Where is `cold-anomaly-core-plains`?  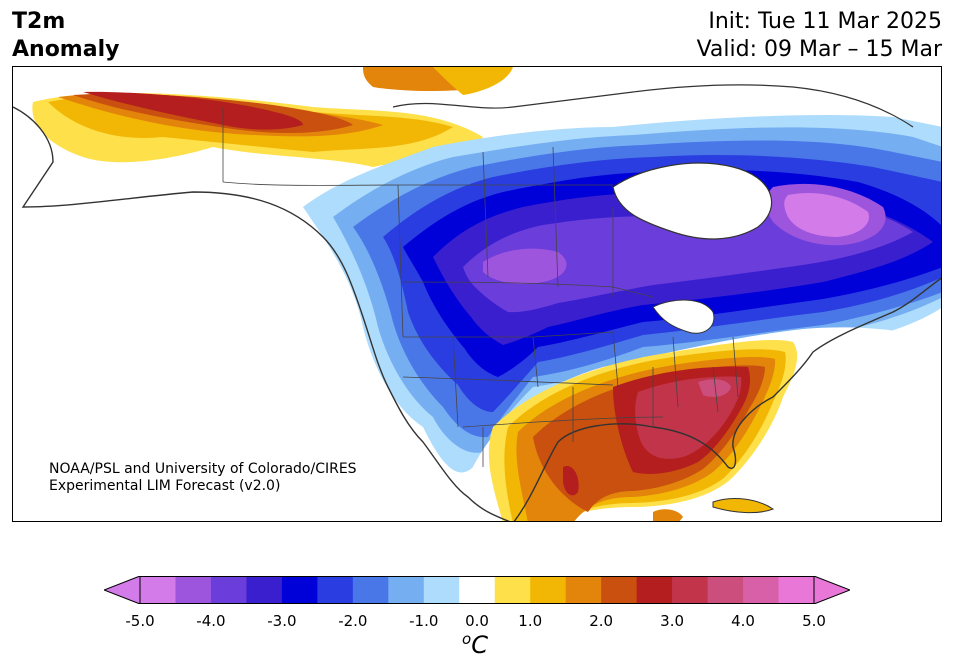 cold-anomaly-core-plains is located at coordinates (525, 266).